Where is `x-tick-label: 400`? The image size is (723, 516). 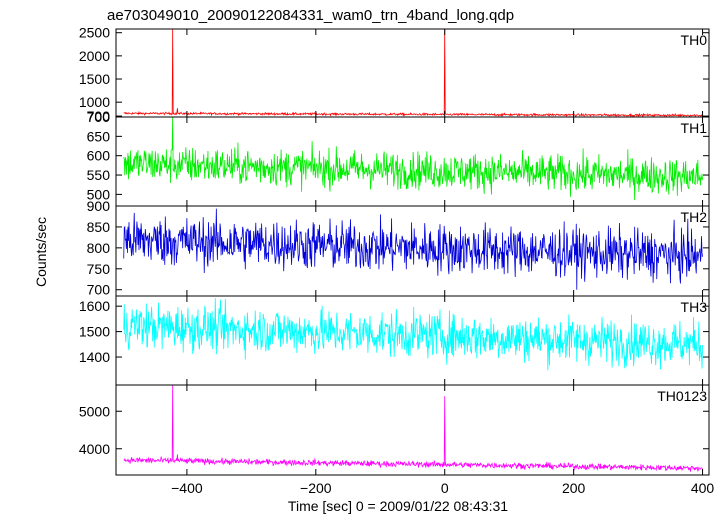
x-tick-label: 400 is located at coordinates (703, 488).